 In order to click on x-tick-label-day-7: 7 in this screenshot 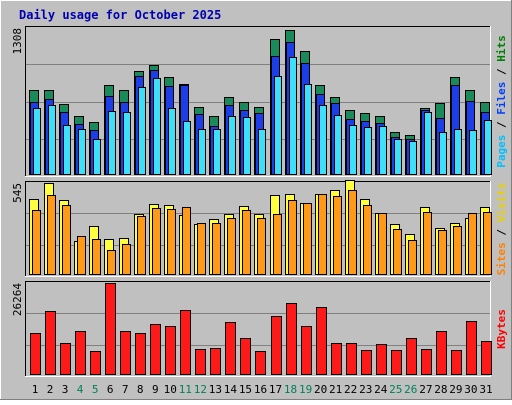, I will do `click(125, 389)`.